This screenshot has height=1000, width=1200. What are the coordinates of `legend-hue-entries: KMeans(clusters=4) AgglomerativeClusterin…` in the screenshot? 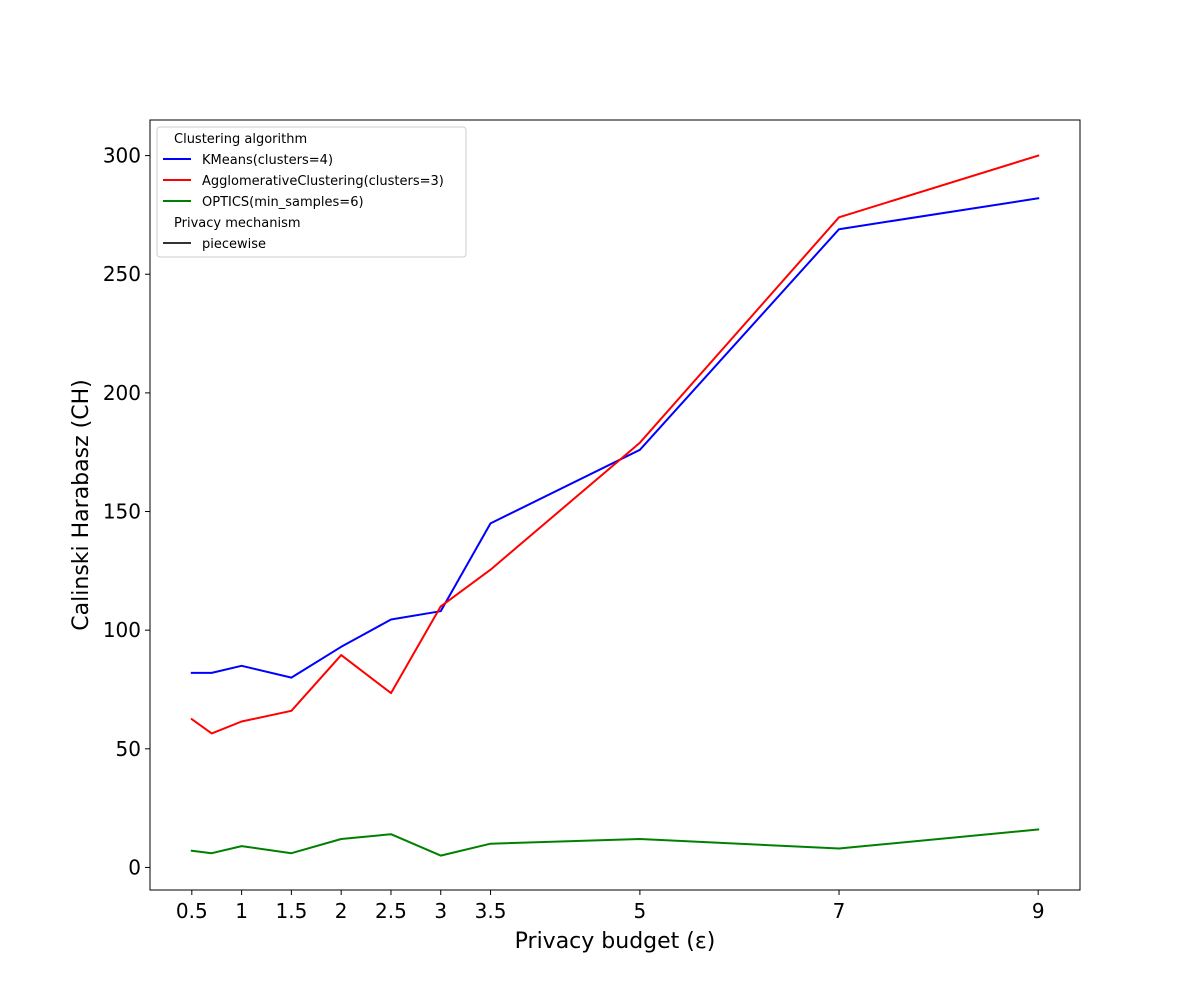 It's located at (303, 181).